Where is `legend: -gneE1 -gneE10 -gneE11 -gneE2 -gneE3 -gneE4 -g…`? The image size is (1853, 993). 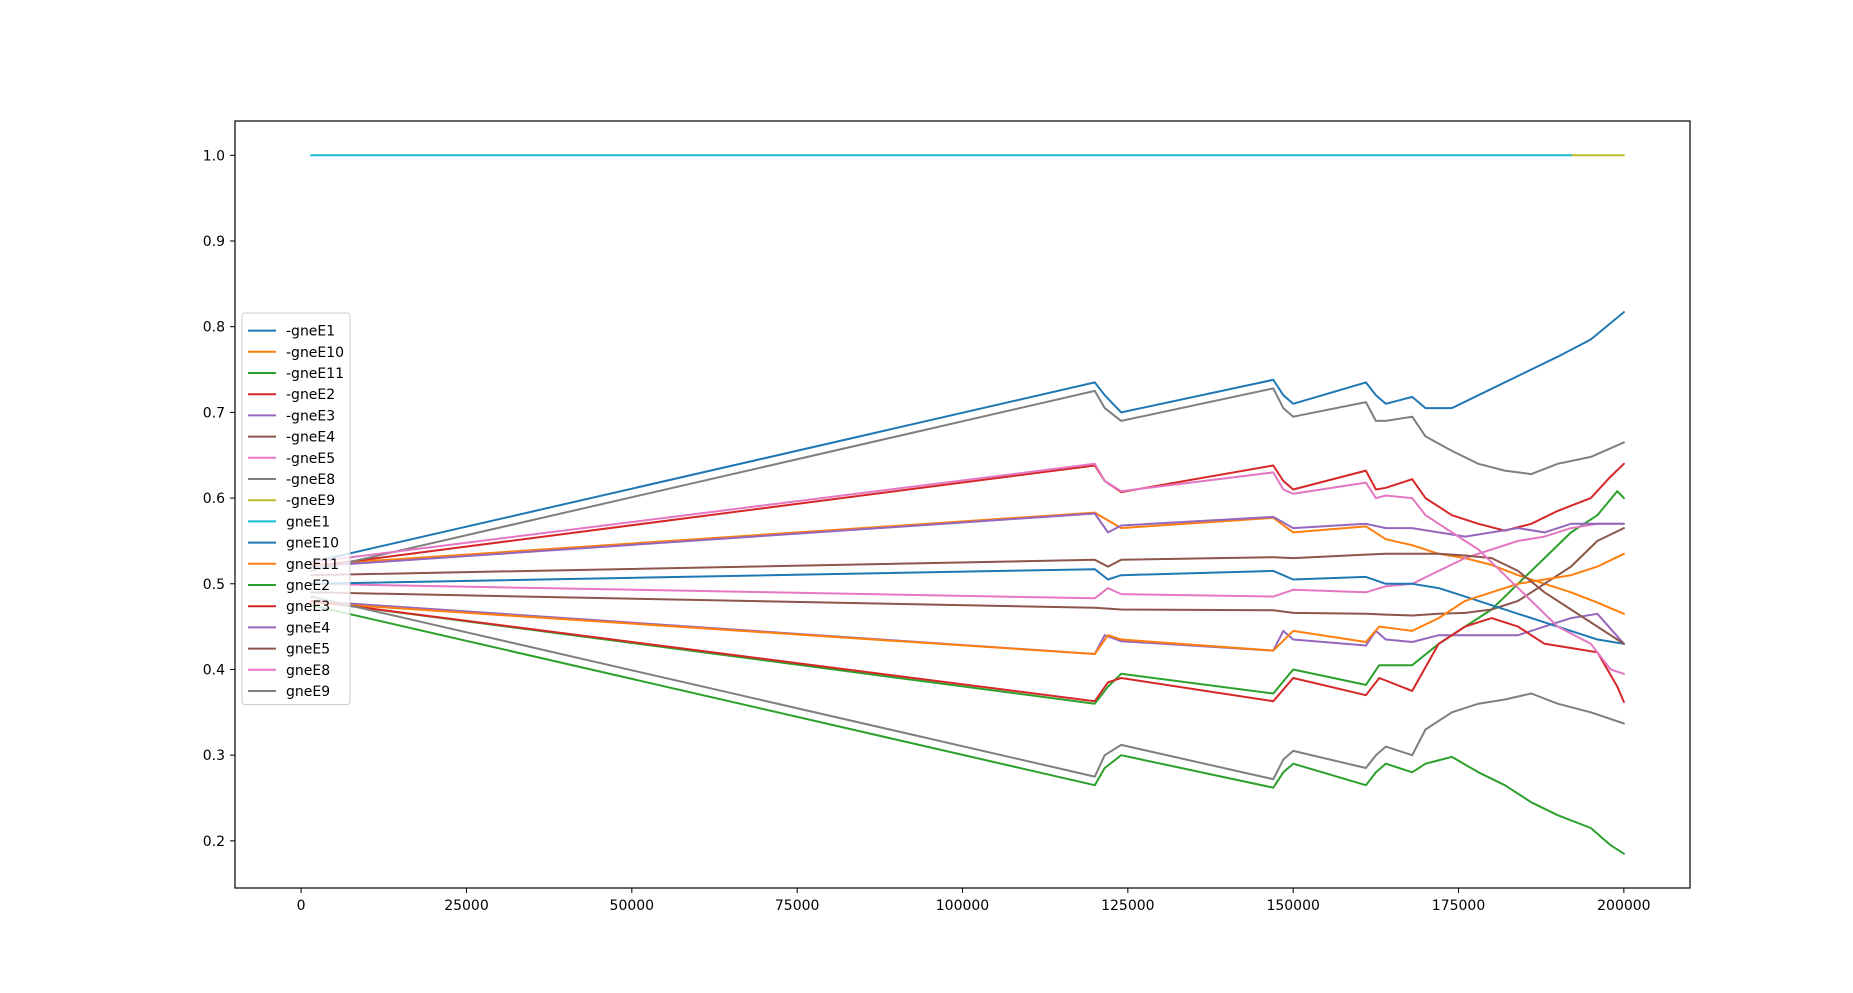
legend: -gneE1 -gneE10 -gneE11 -gneE2 -gneE3 -gneE4 -g… is located at coordinates (296, 509).